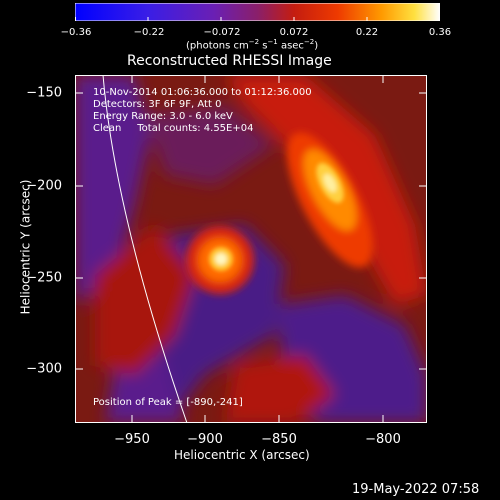 The height and width of the screenshot is (500, 500). I want to click on colorbar-unit: (photons cm−2 s−1 asec−2), so click(252, 45).